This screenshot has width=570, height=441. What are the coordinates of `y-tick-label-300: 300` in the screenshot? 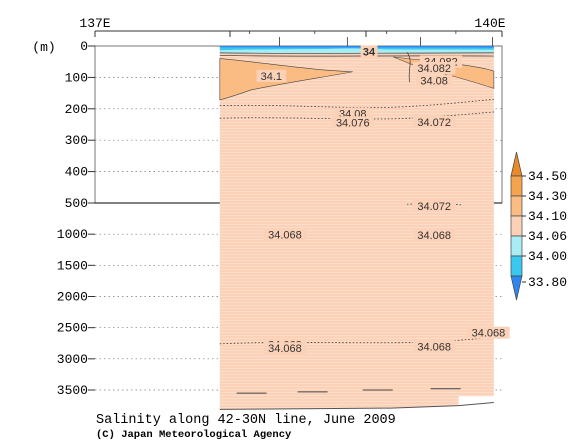 It's located at (76, 140).